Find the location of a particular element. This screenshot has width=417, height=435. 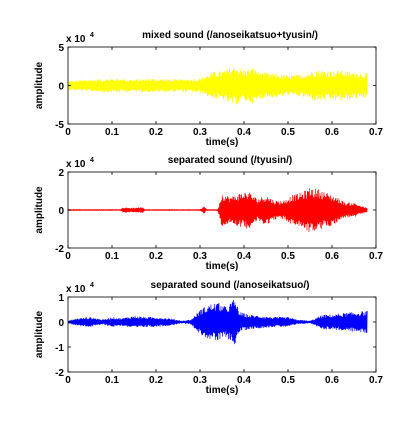

chart-title: separated sound (/tyusin/) is located at coordinates (230, 160).